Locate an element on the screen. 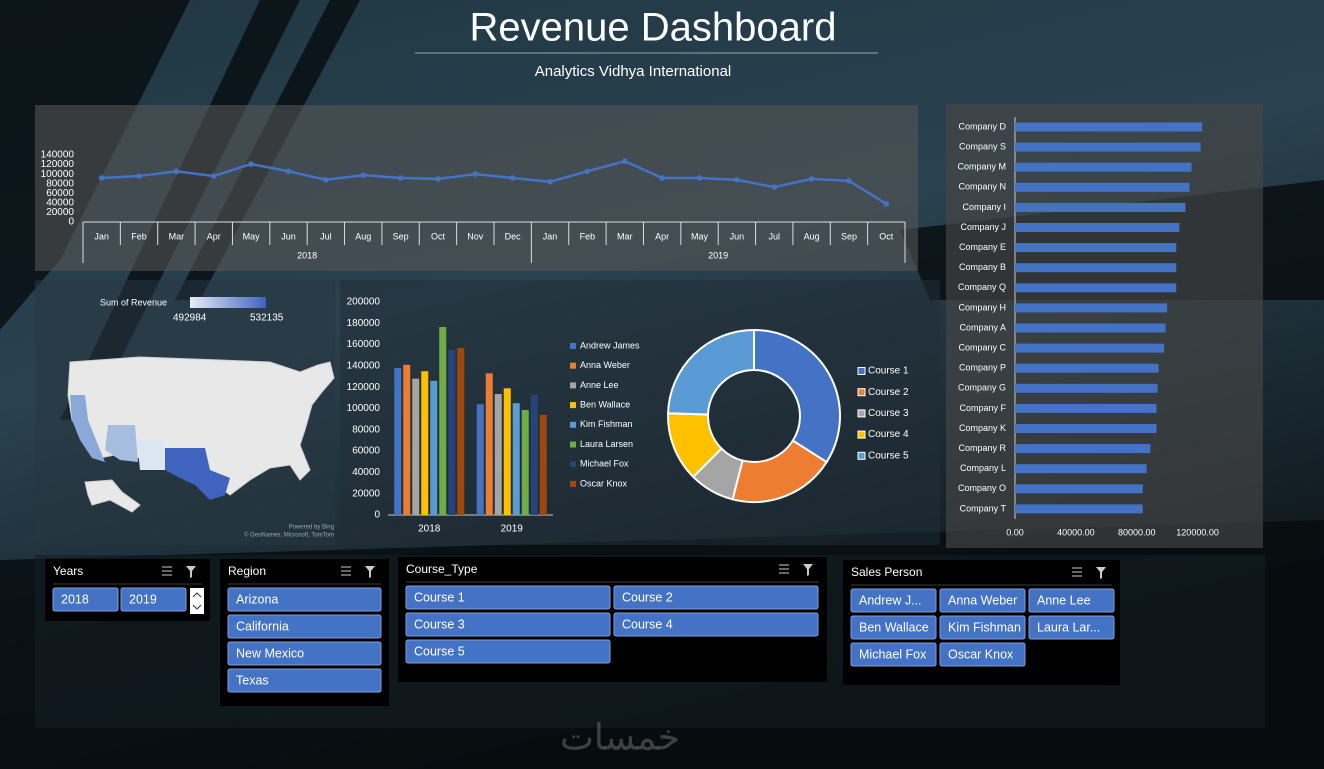  state-new-mexico is located at coordinates (151, 455).